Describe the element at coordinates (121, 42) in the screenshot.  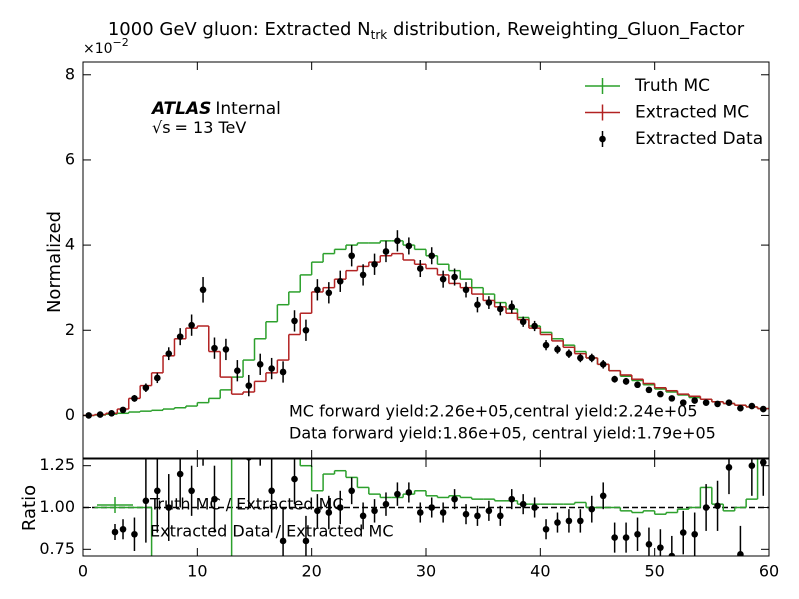
I see `multiplier-exponent: −2` at that location.